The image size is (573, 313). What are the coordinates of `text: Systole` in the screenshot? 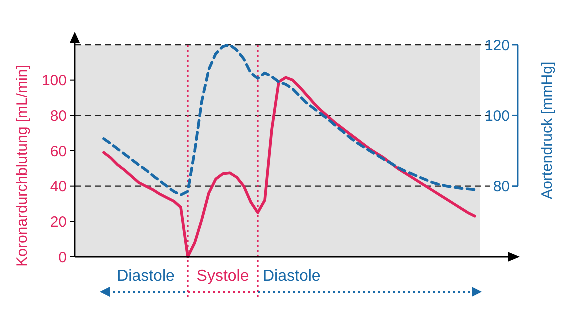 It's located at (223, 276).